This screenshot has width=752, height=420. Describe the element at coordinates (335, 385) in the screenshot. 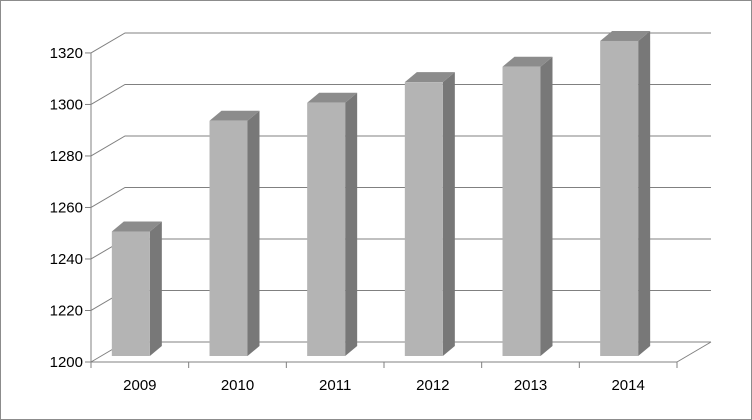

I see `x-tick-label: 2011` at that location.